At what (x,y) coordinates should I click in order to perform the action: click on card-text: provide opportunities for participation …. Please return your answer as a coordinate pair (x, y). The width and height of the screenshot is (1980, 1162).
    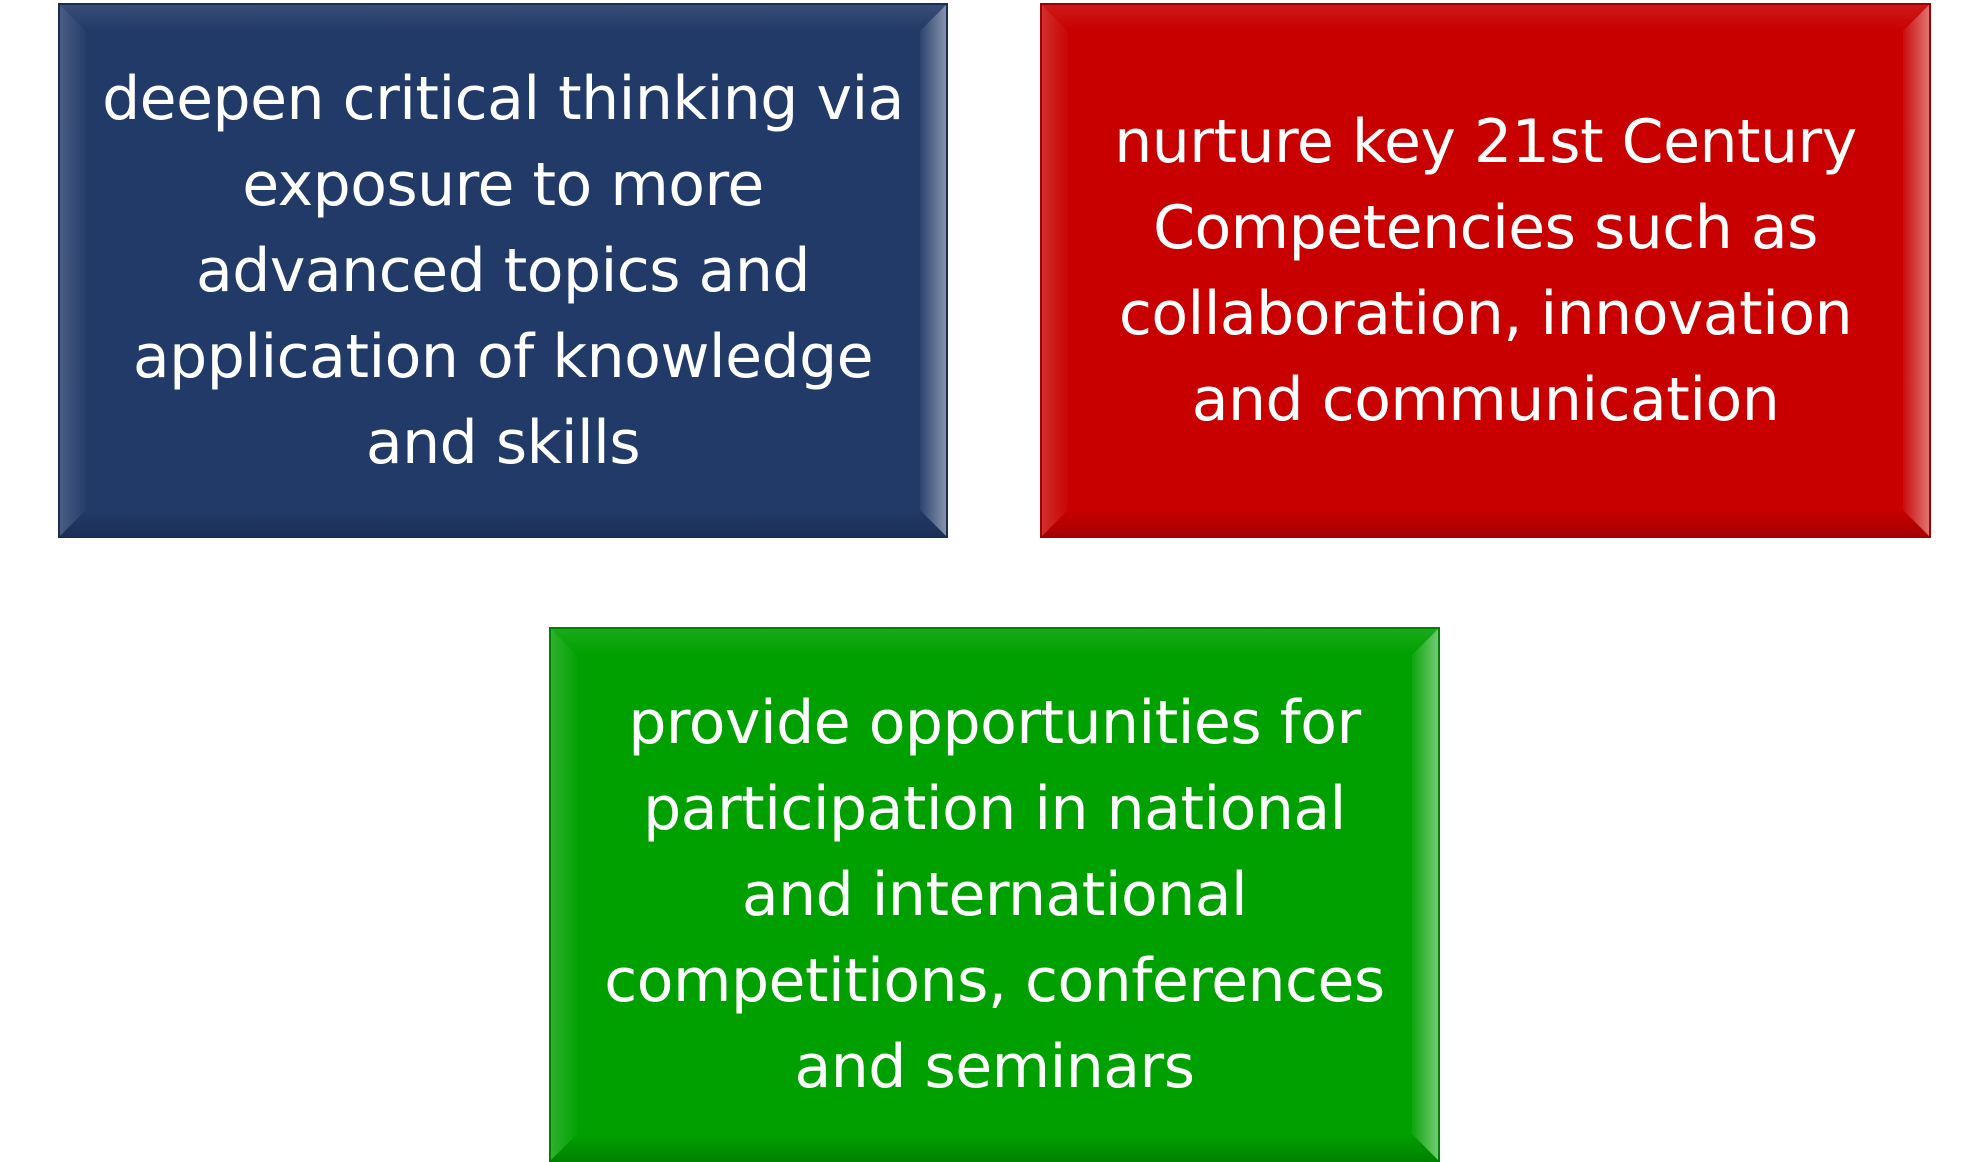
    Looking at the image, I should click on (994, 894).